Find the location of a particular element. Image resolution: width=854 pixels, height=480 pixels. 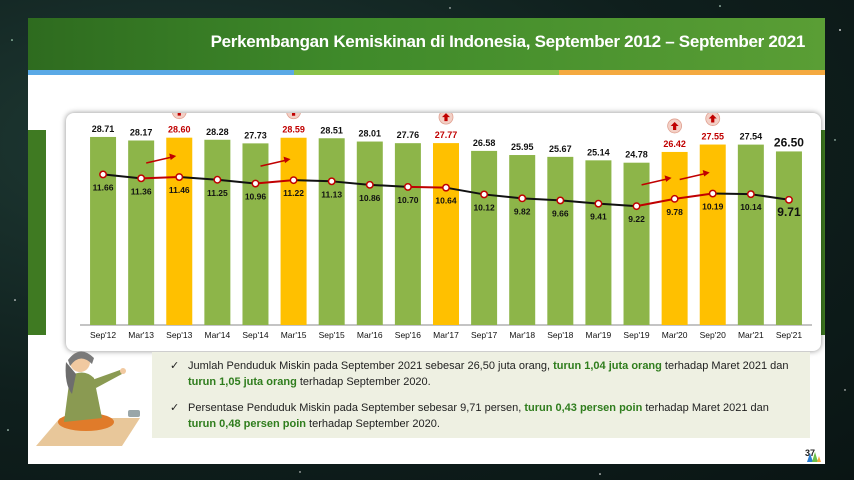

stripe-green is located at coordinates (426, 72).